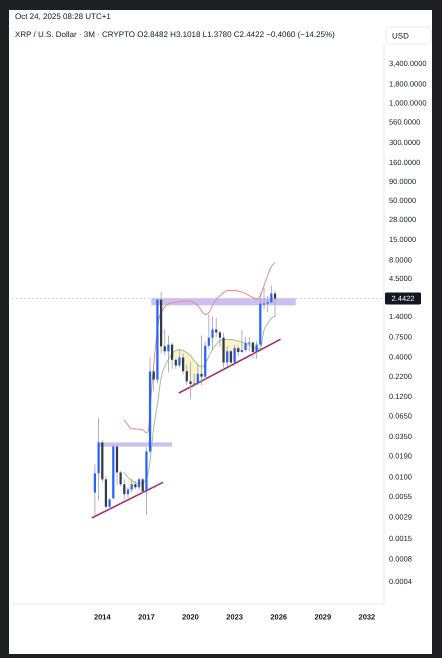  Describe the element at coordinates (200, 348) in the screenshot. I see `line-series` at that location.